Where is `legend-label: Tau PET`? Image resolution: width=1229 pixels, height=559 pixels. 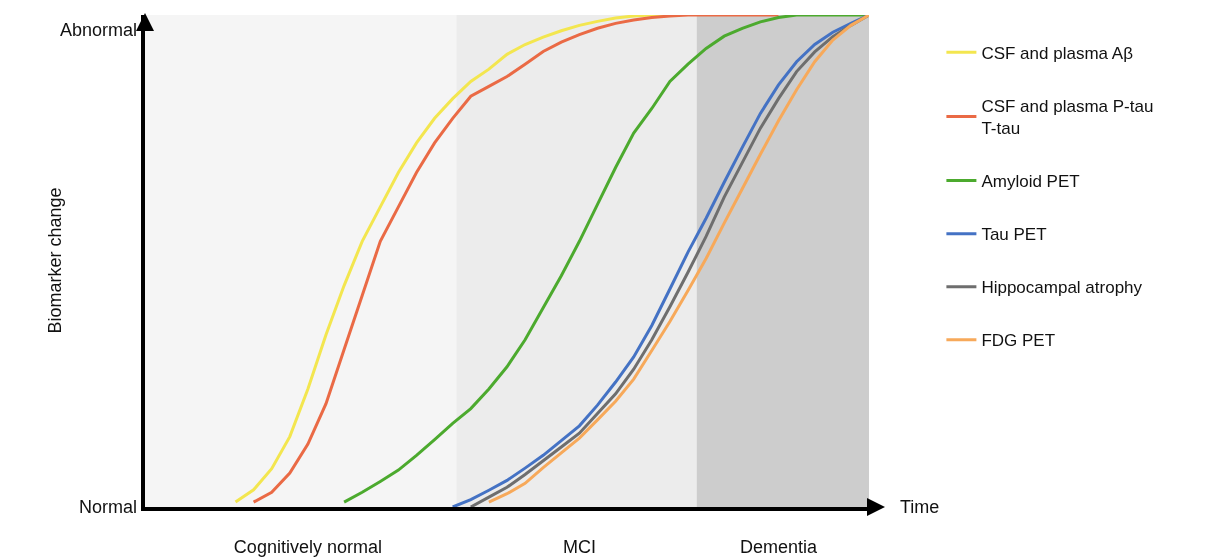 legend-label: Tau PET is located at coordinates (1014, 235).